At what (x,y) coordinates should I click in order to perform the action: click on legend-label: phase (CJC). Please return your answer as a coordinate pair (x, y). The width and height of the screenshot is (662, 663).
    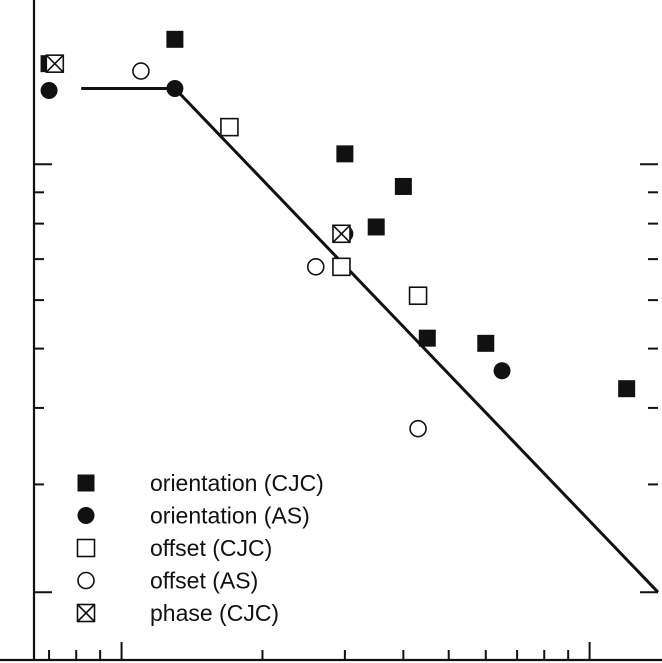
    Looking at the image, I should click on (214, 613).